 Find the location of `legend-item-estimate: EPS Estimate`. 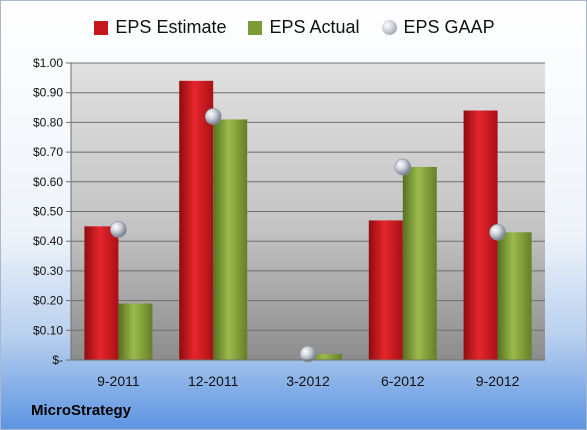

legend-item-estimate: EPS Estimate is located at coordinates (160, 27).